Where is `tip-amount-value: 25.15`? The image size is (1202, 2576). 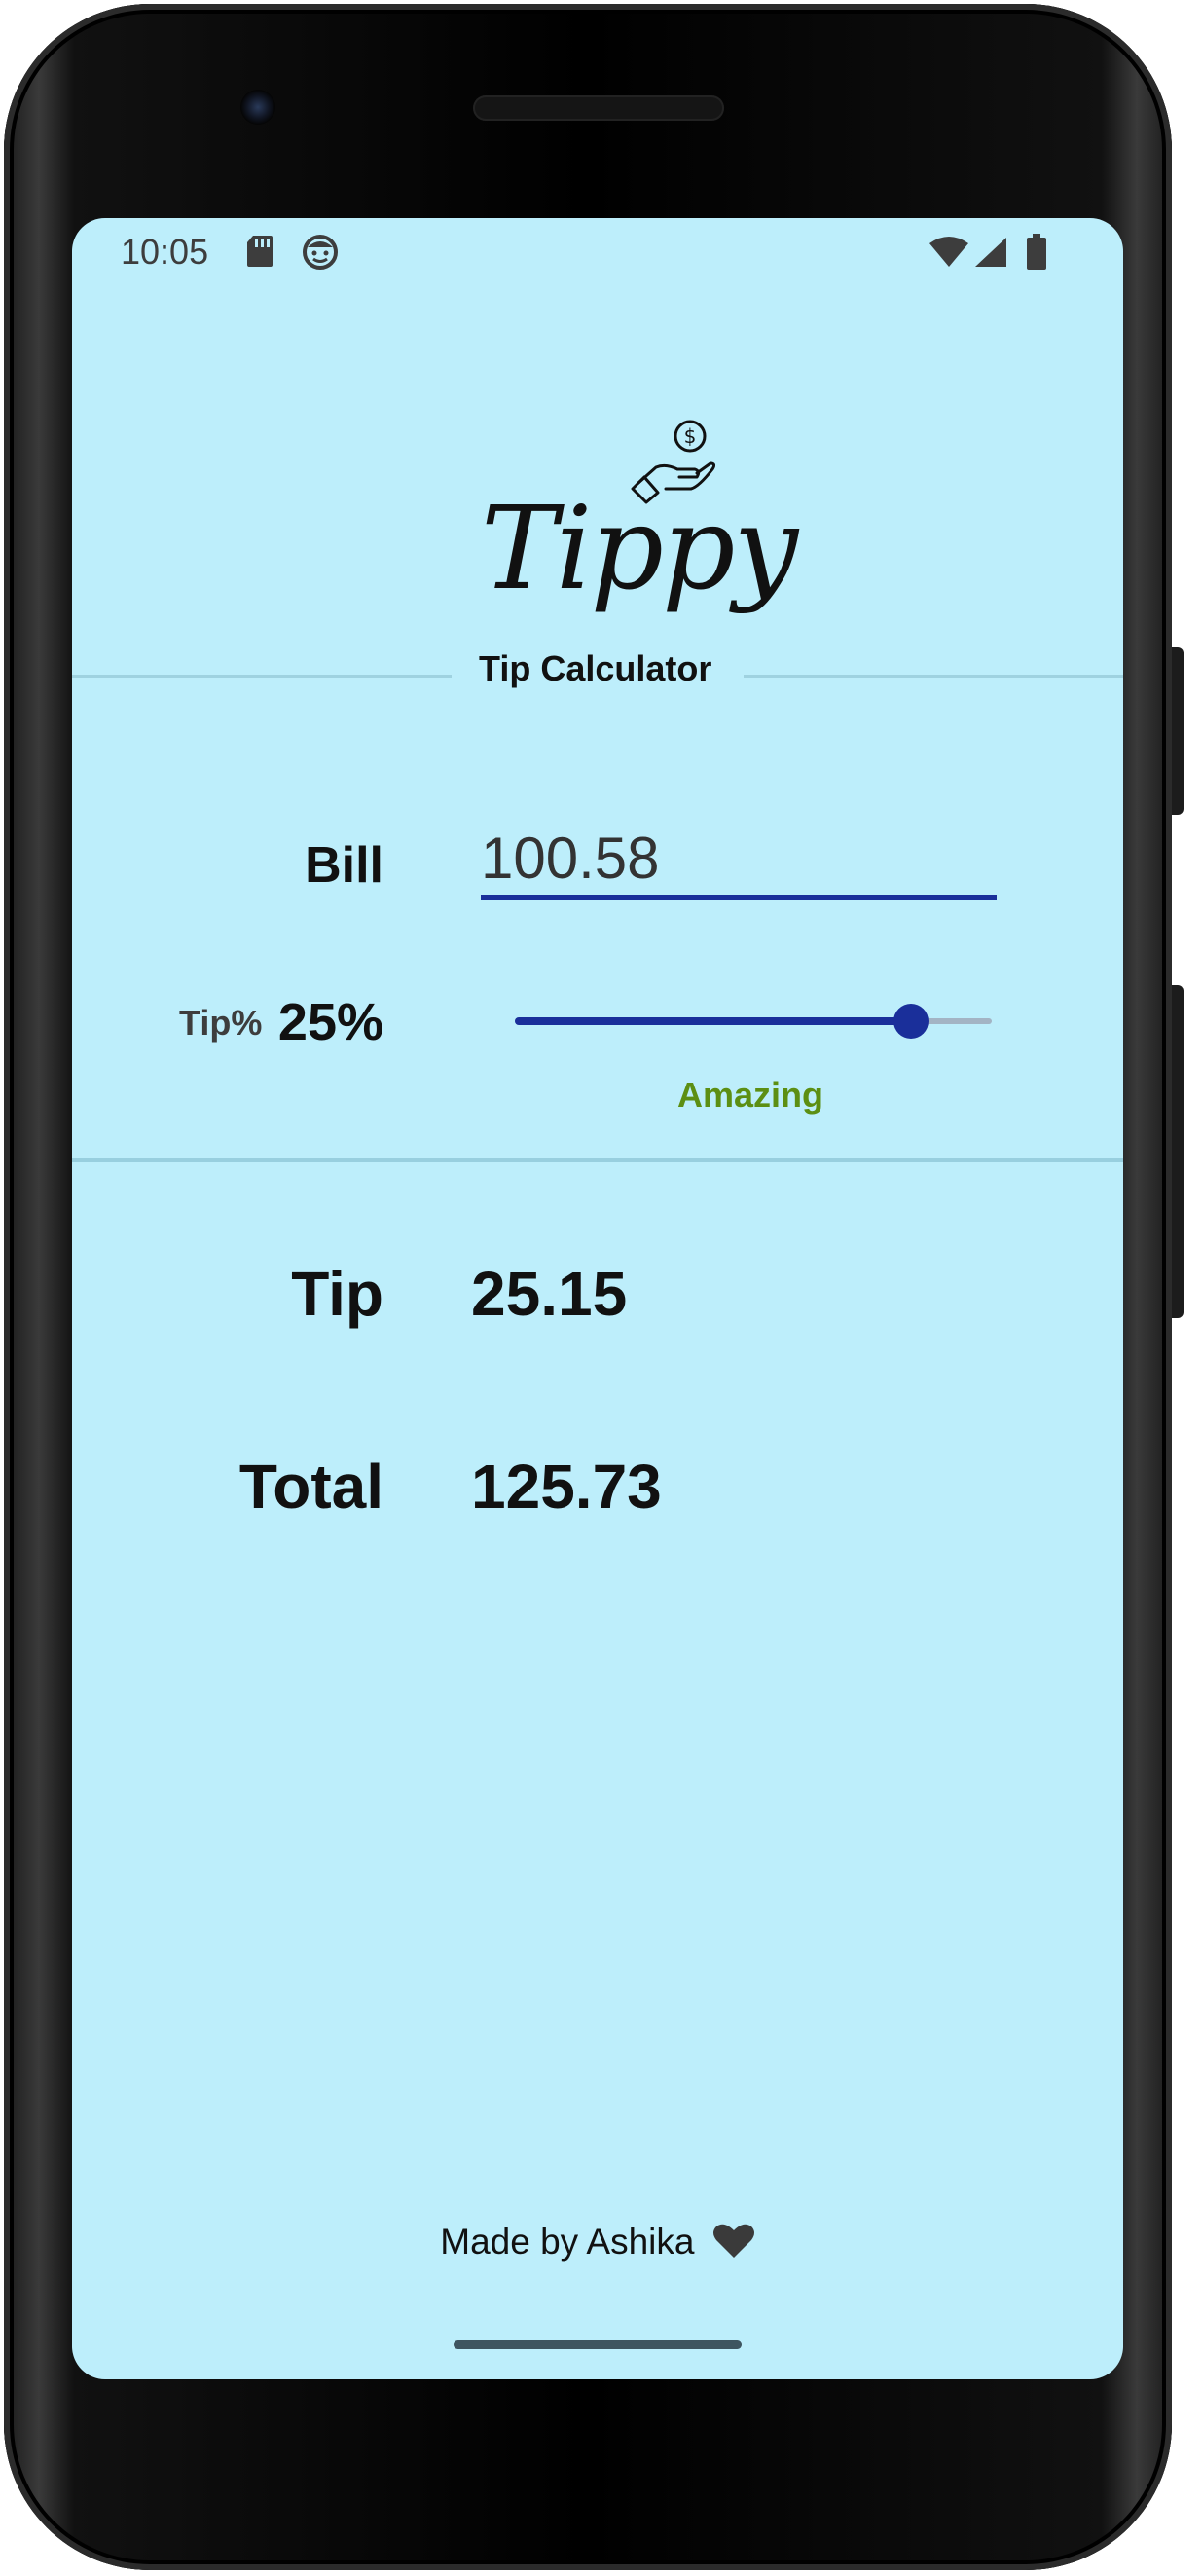
tip-amount-value: 25.15 is located at coordinates (549, 1294).